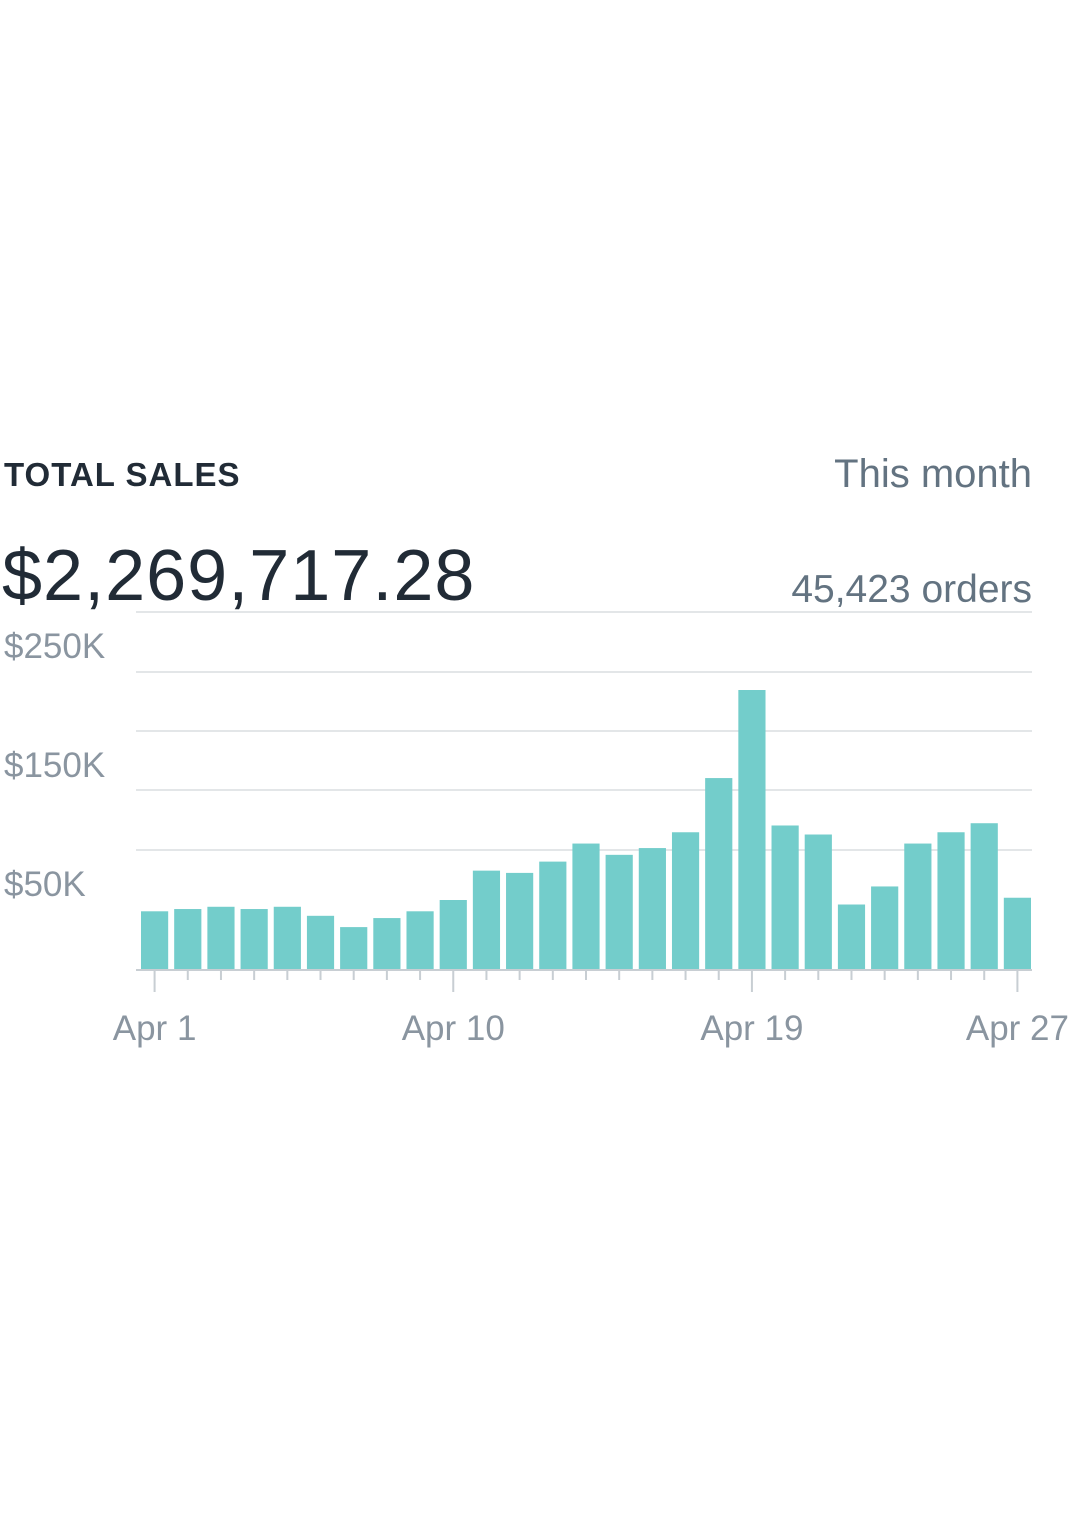 The width and height of the screenshot is (1080, 1513). I want to click on period-selector: This month, so click(933, 474).